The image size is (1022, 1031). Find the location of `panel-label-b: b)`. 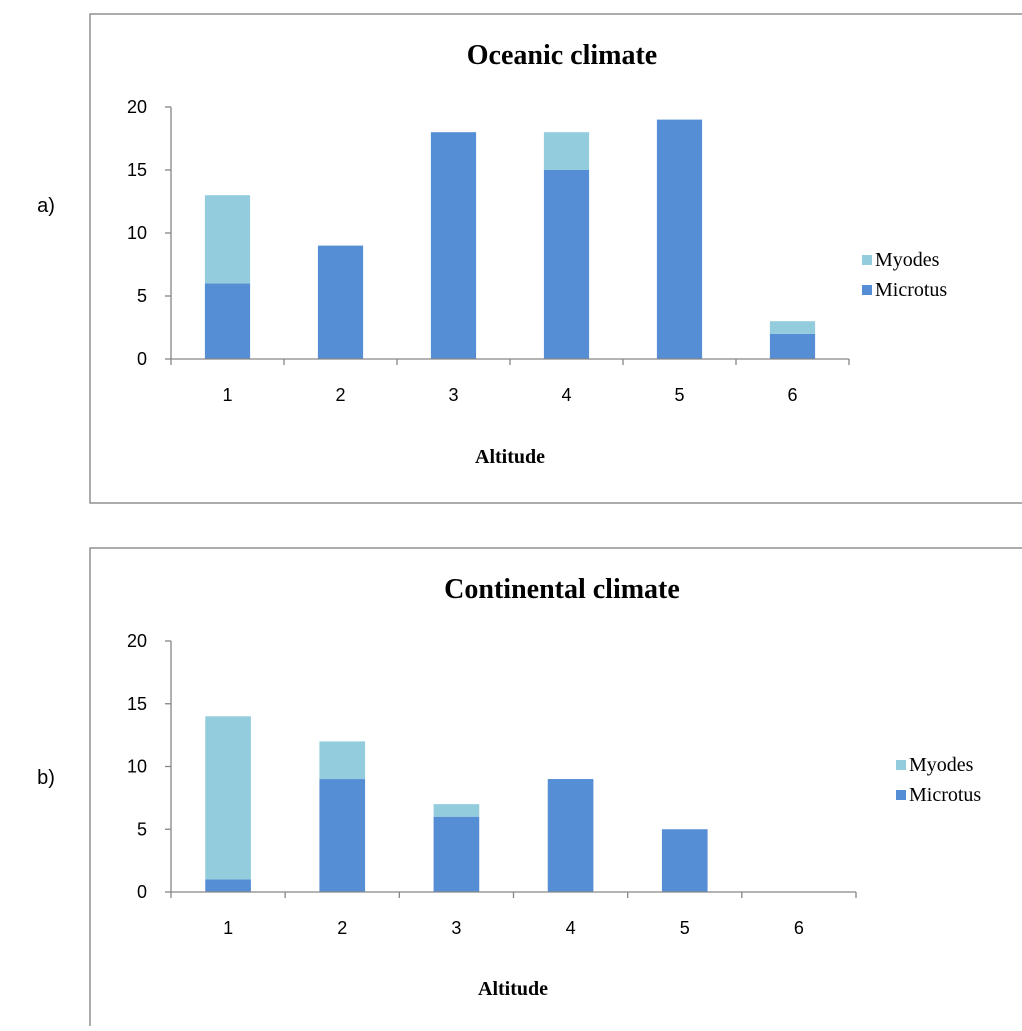

panel-label-b: b) is located at coordinates (46, 778).